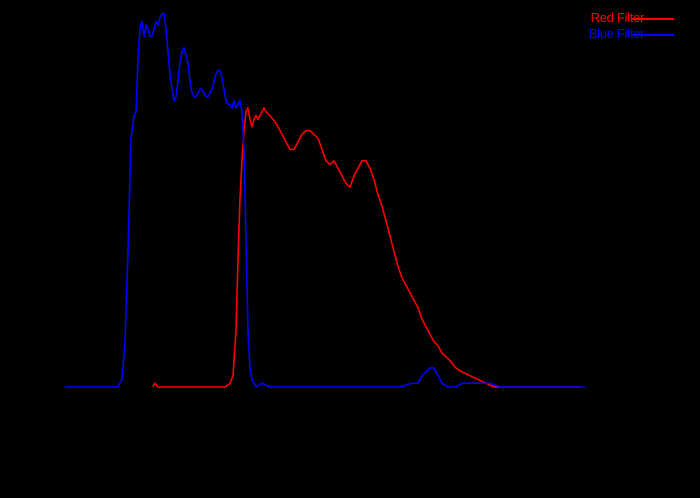 The width and height of the screenshot is (700, 498). Describe the element at coordinates (616, 33) in the screenshot. I see `legend-label-blue: Blue Filter` at that location.